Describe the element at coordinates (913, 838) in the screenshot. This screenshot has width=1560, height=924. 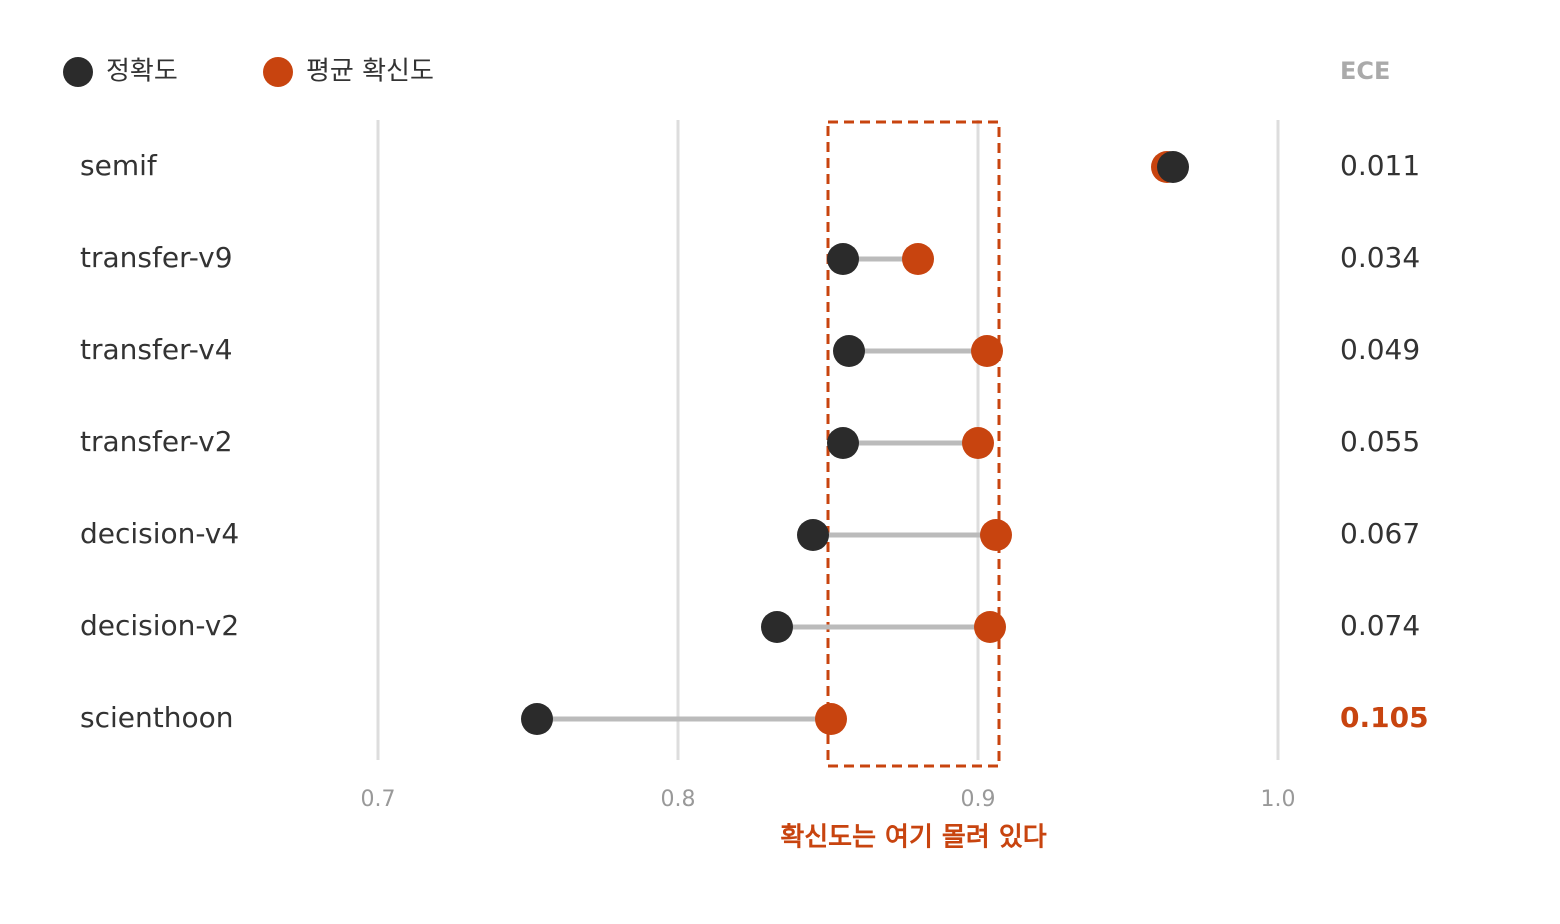
I see `annotation: 확신도는 여기 몰려 있다` at that location.